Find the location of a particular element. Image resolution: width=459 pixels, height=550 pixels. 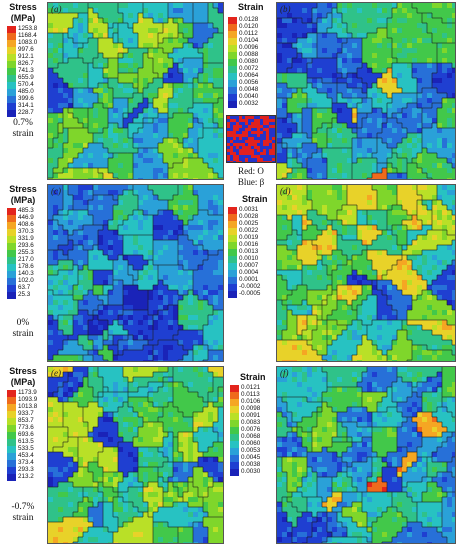

scale-value: 533.5 is located at coordinates (26, 448).